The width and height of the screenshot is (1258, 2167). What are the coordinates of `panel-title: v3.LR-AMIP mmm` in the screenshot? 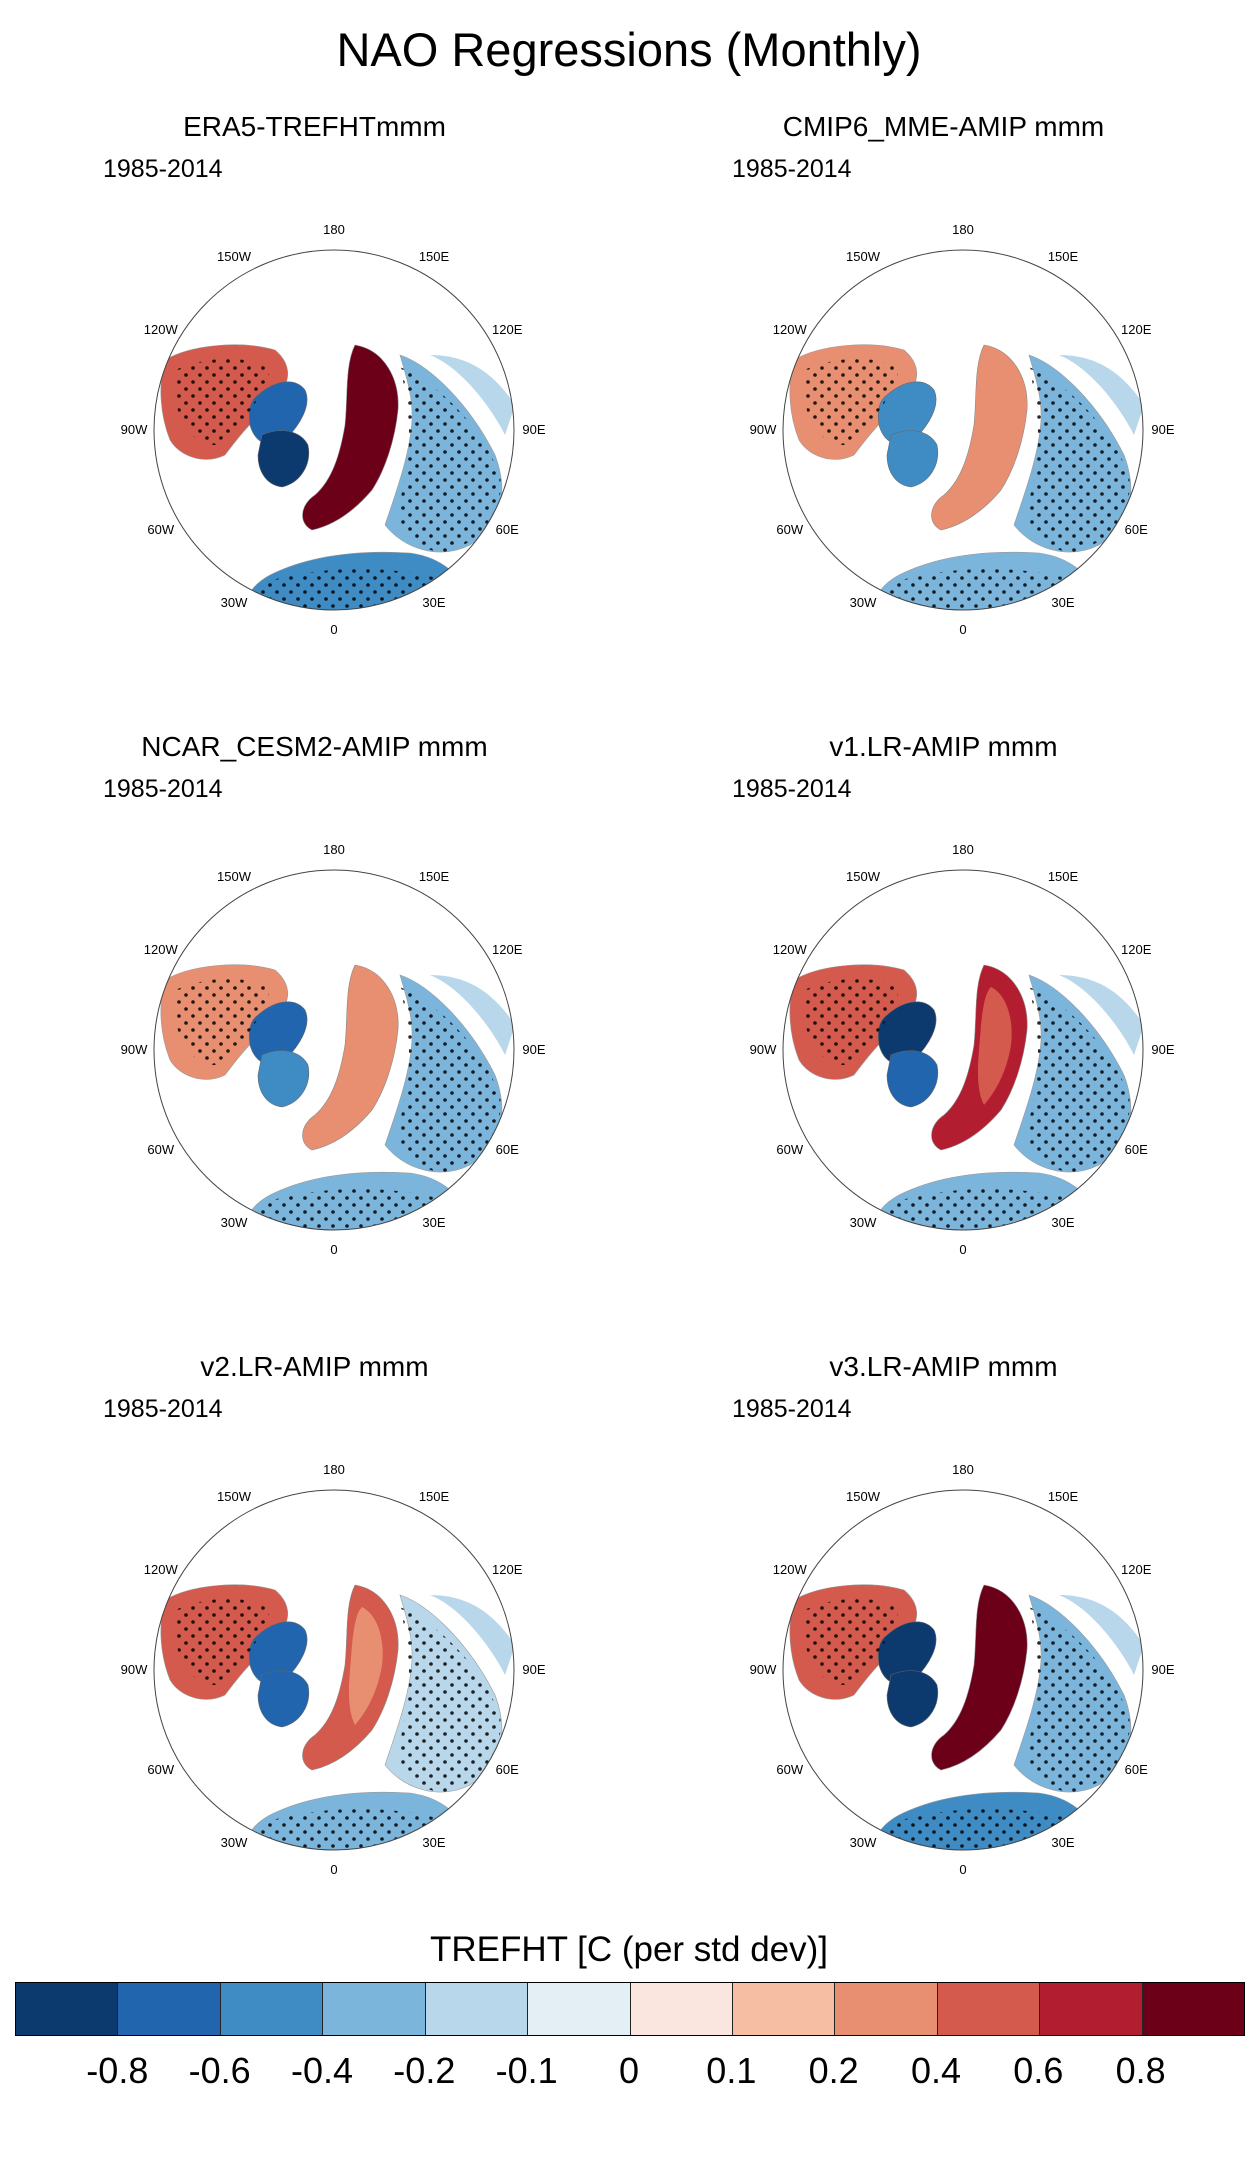 It's located at (943, 1366).